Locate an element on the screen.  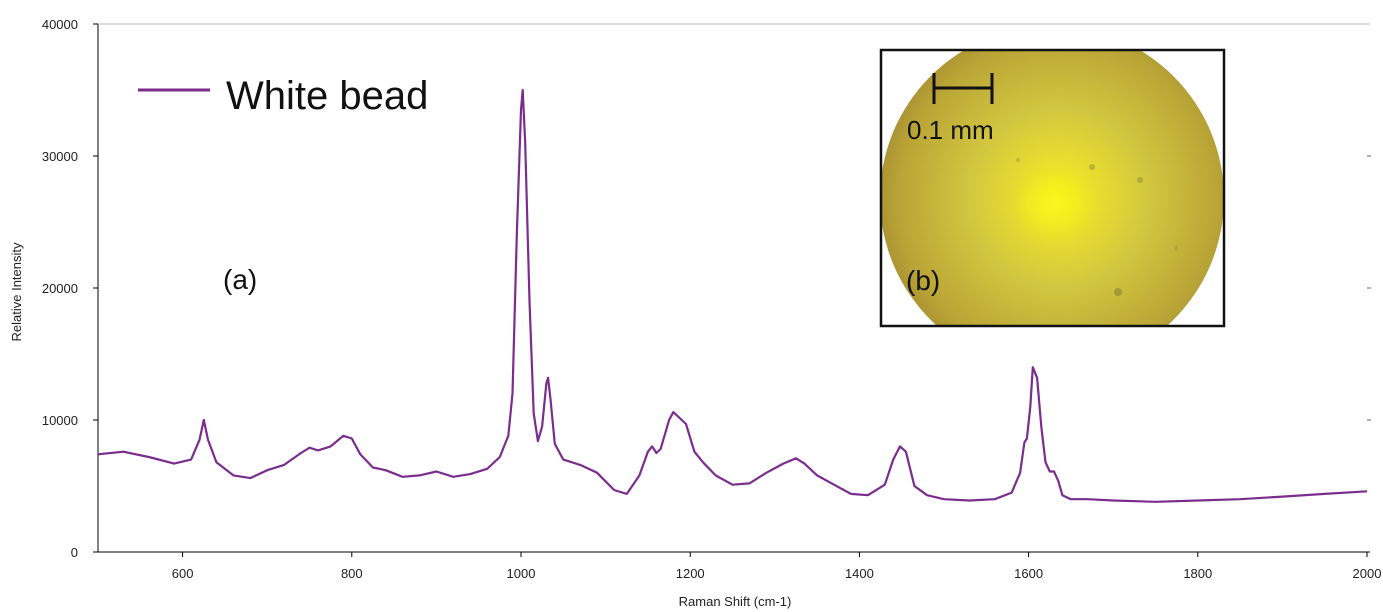
scale-bar is located at coordinates (963, 88).